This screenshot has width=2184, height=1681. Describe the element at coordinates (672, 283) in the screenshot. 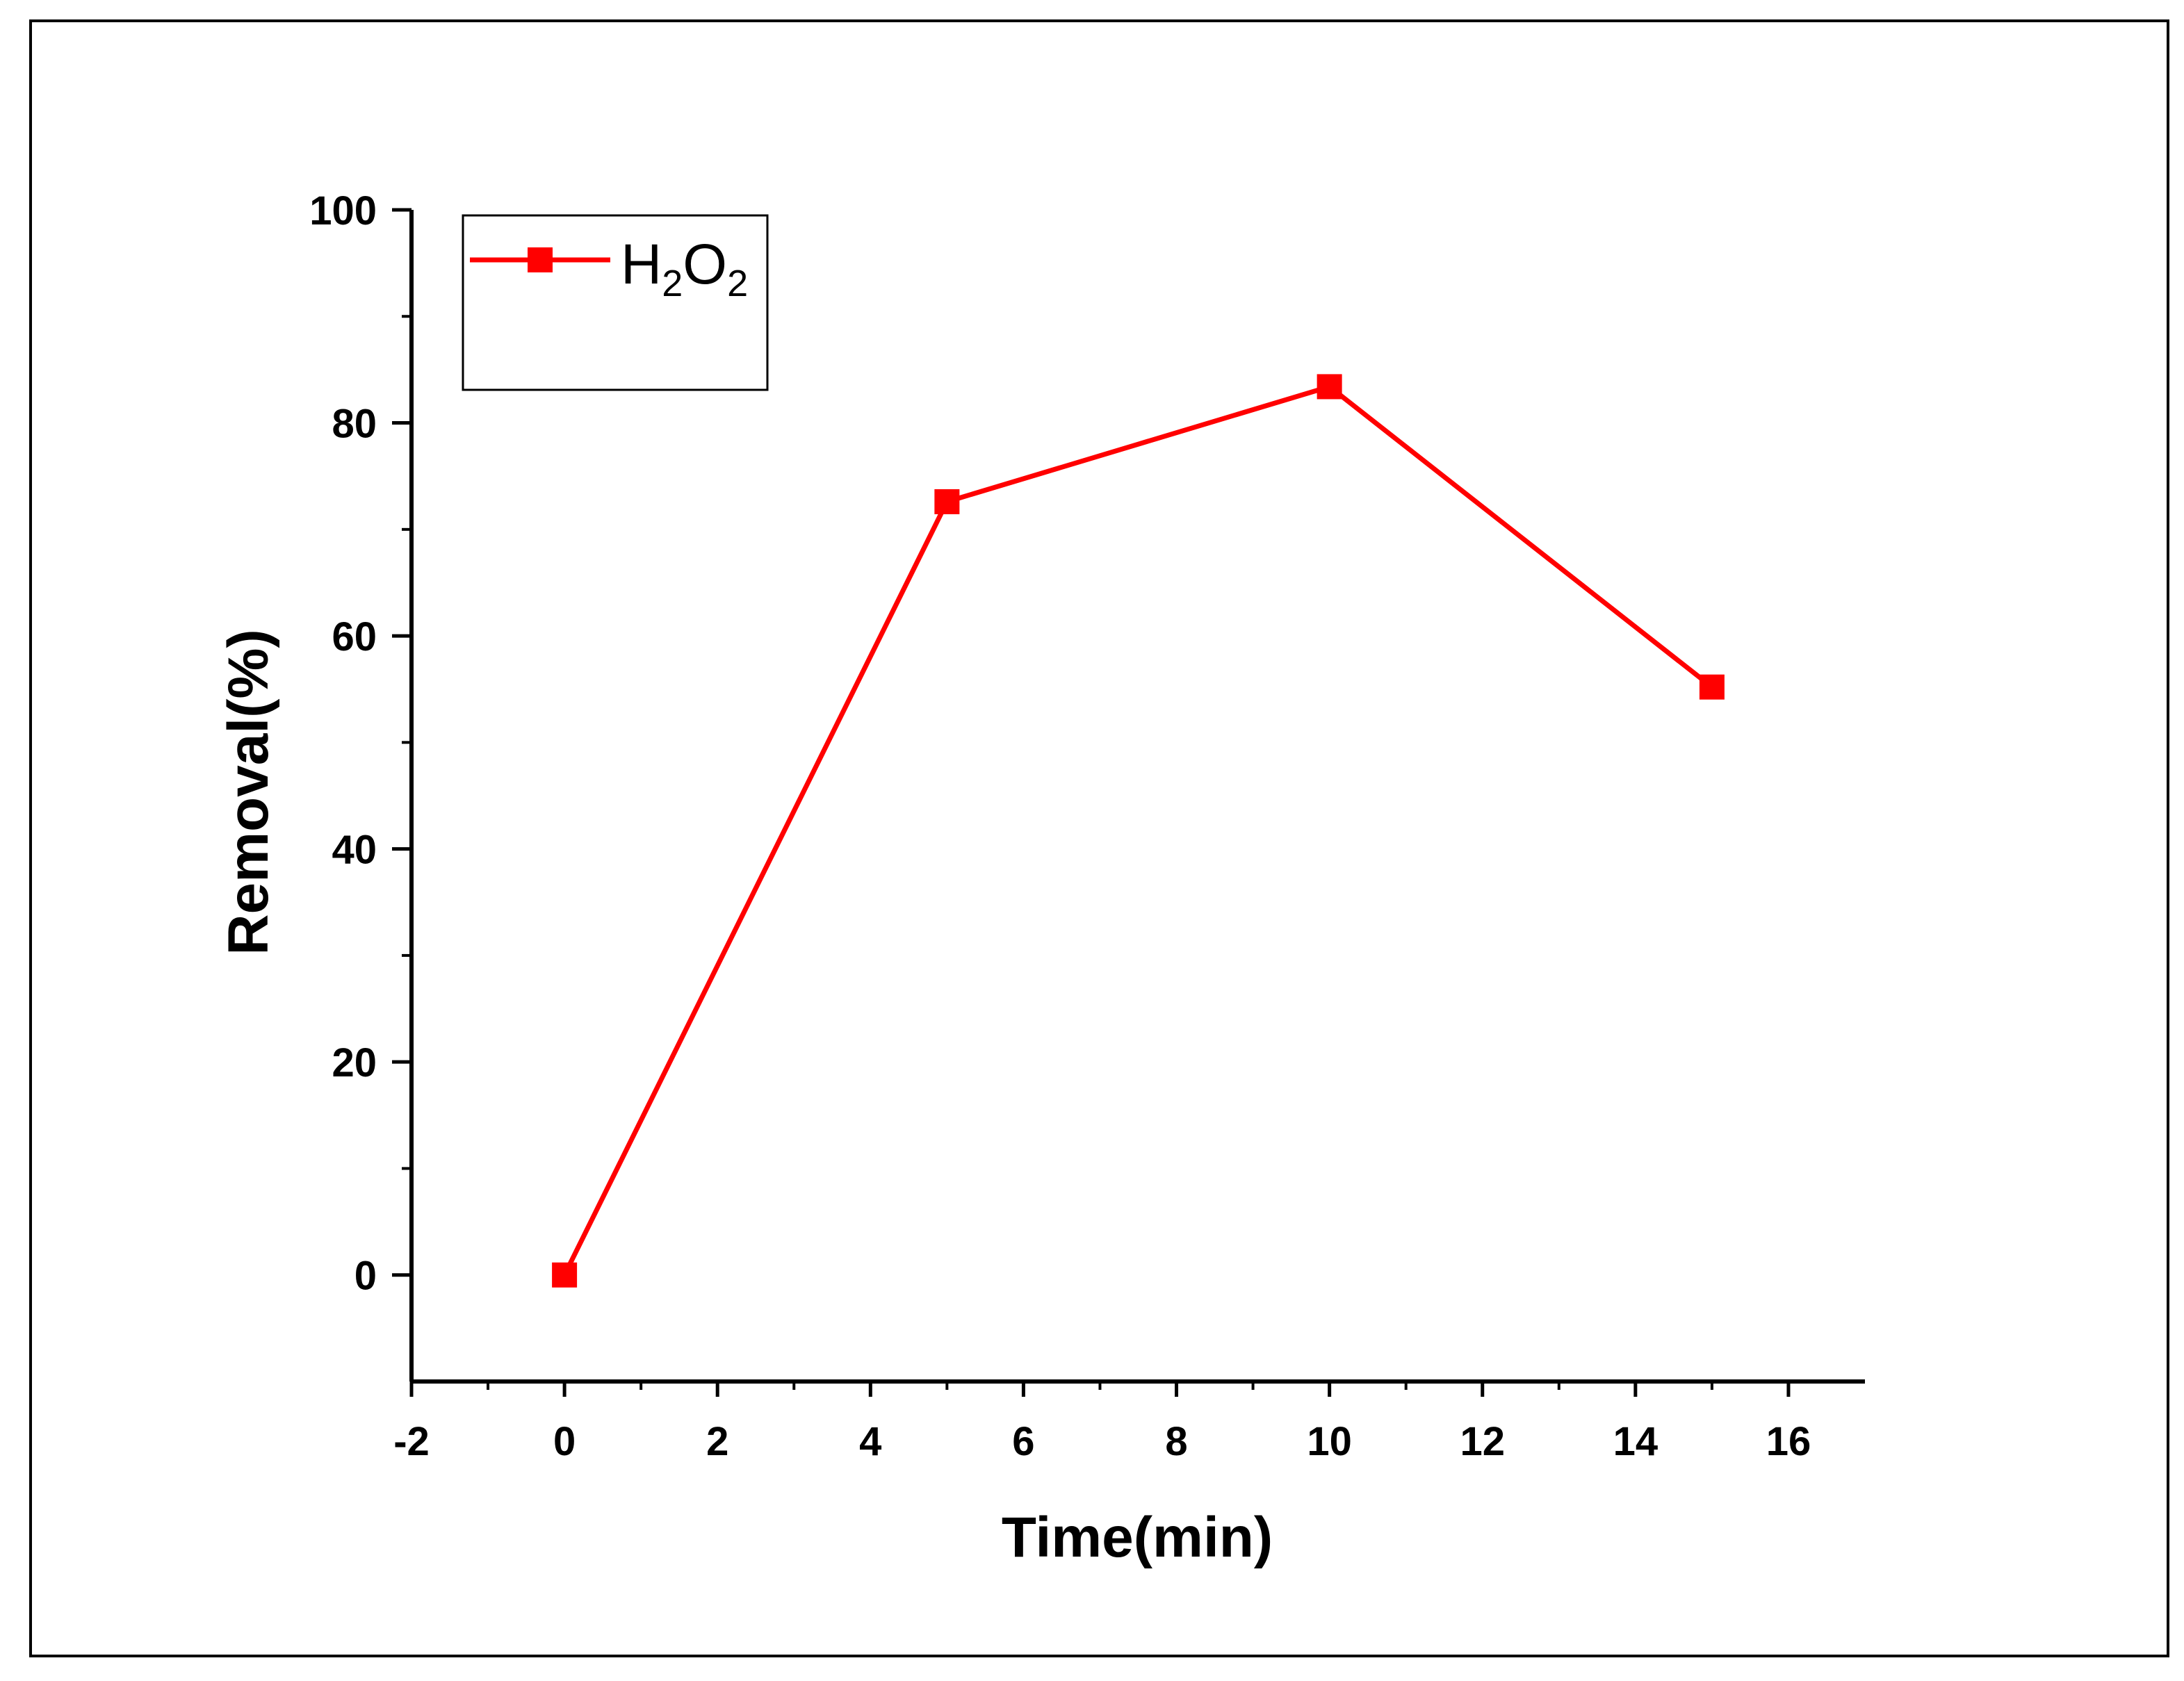

I see `legend-label-sub1: 2` at that location.